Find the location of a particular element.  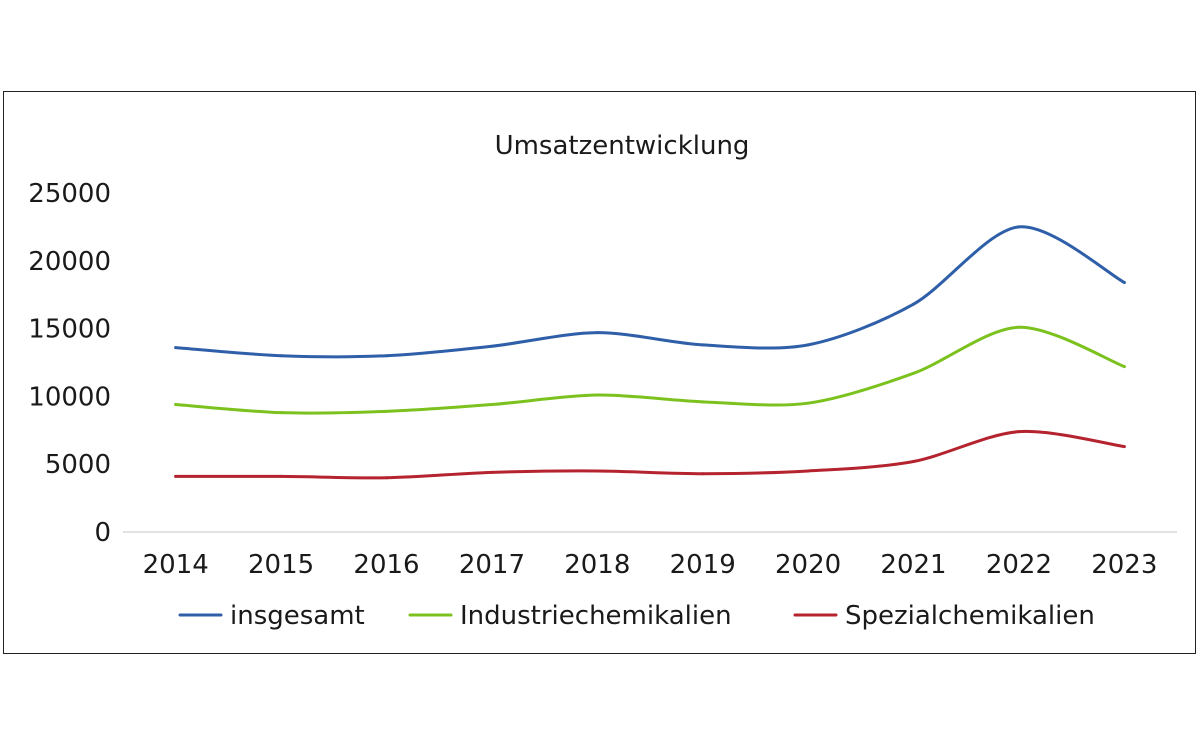

x-tick-label: 2018 is located at coordinates (597, 565).